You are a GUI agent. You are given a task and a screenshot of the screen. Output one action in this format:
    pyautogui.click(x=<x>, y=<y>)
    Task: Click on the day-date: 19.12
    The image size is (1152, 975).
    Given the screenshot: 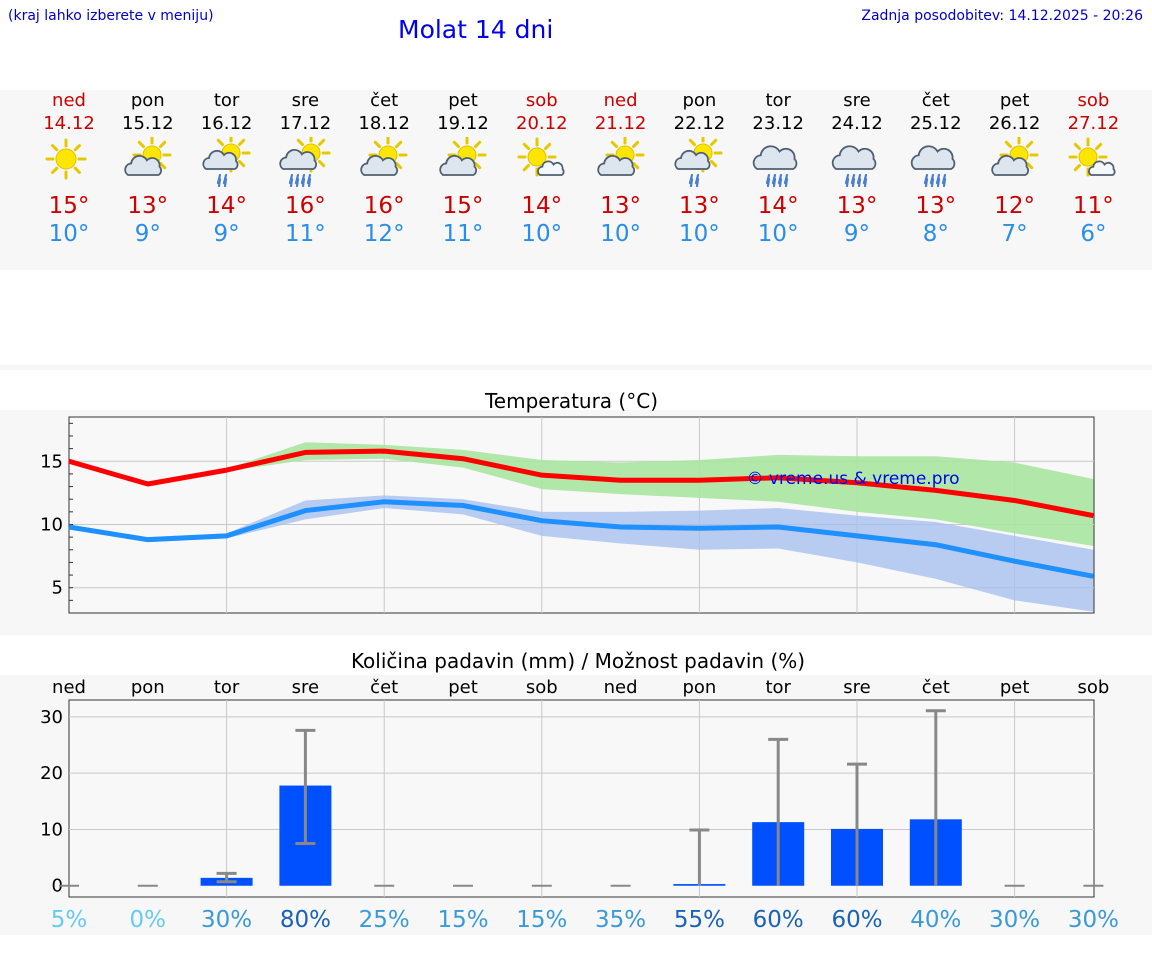 What is the action you would take?
    pyautogui.click(x=463, y=123)
    